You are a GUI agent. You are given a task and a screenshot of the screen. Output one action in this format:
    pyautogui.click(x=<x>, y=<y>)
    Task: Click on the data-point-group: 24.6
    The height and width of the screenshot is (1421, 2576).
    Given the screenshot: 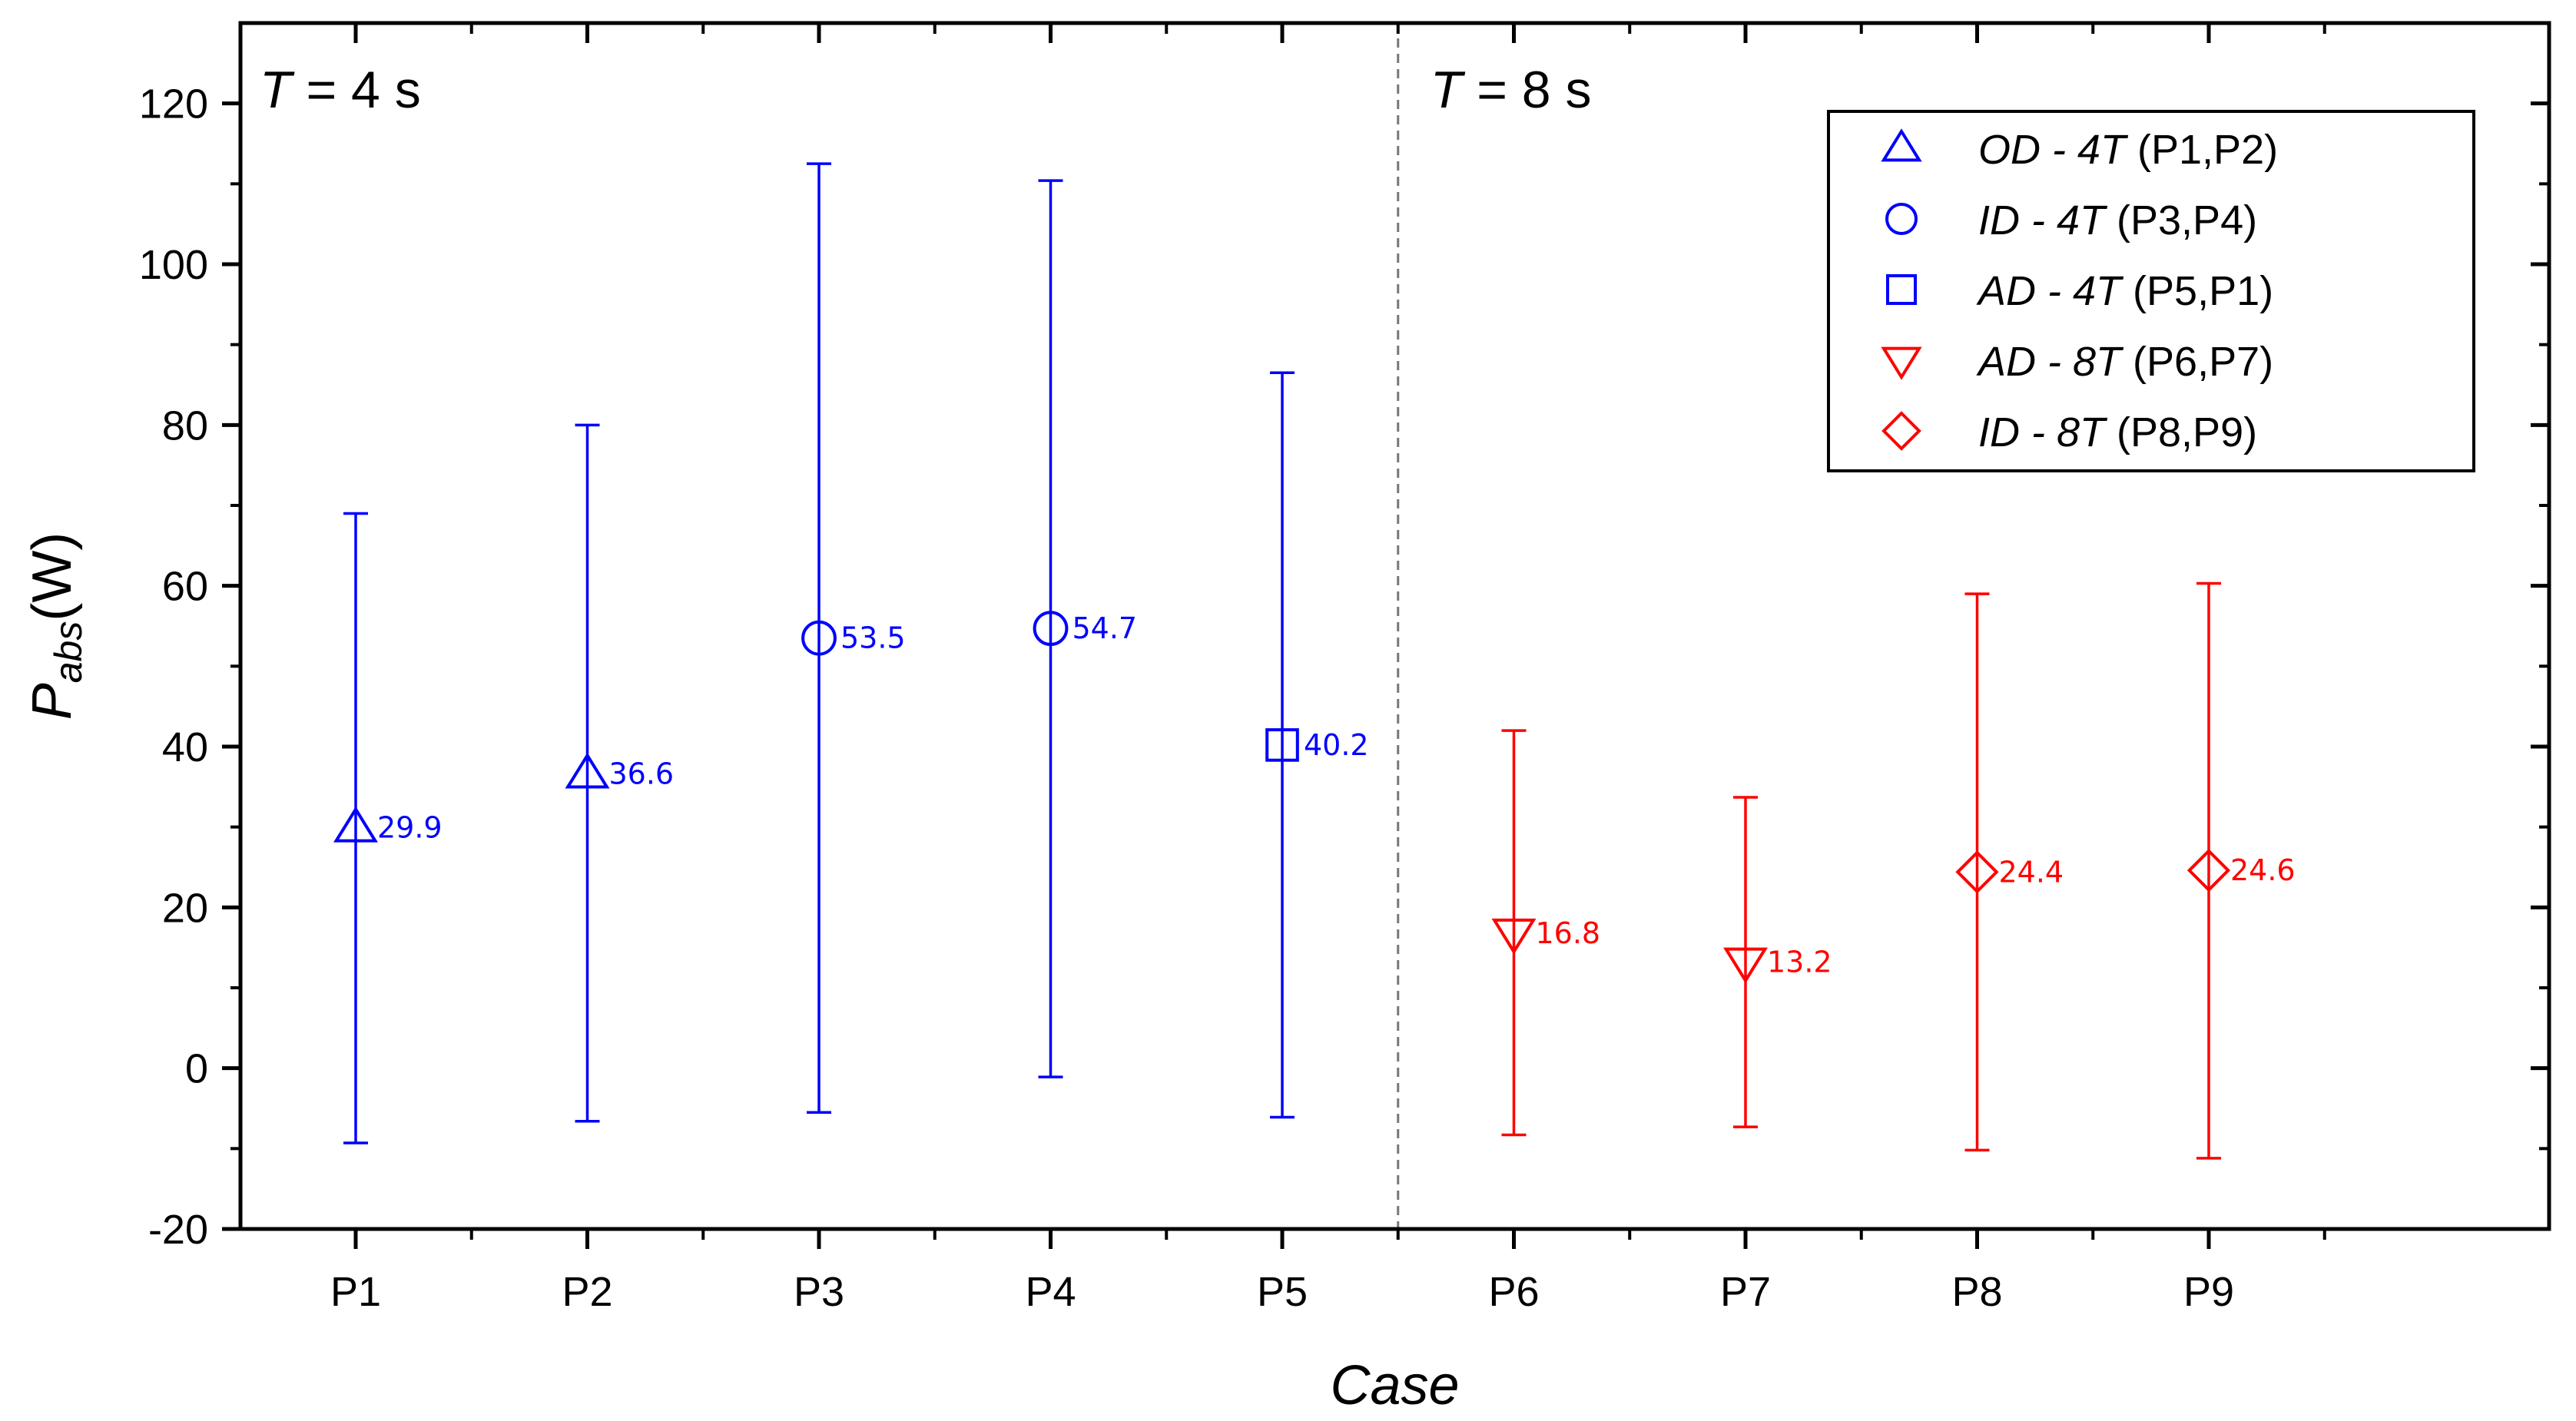 What is the action you would take?
    pyautogui.click(x=2241, y=871)
    